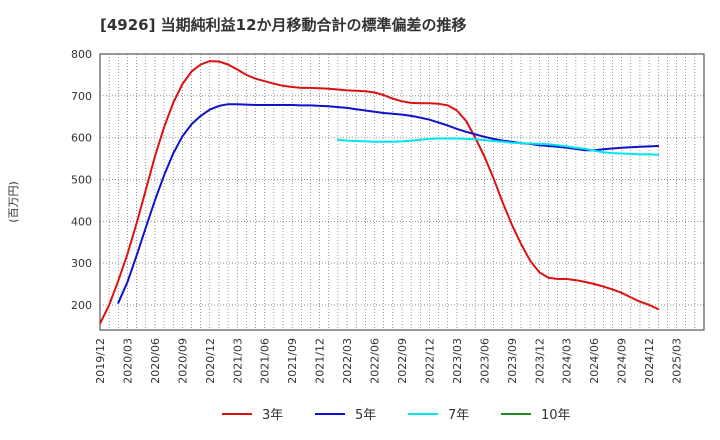  What do you see at coordinates (457, 361) in the screenshot?
I see `x-tick-label: 2023/03` at bounding box center [457, 361].